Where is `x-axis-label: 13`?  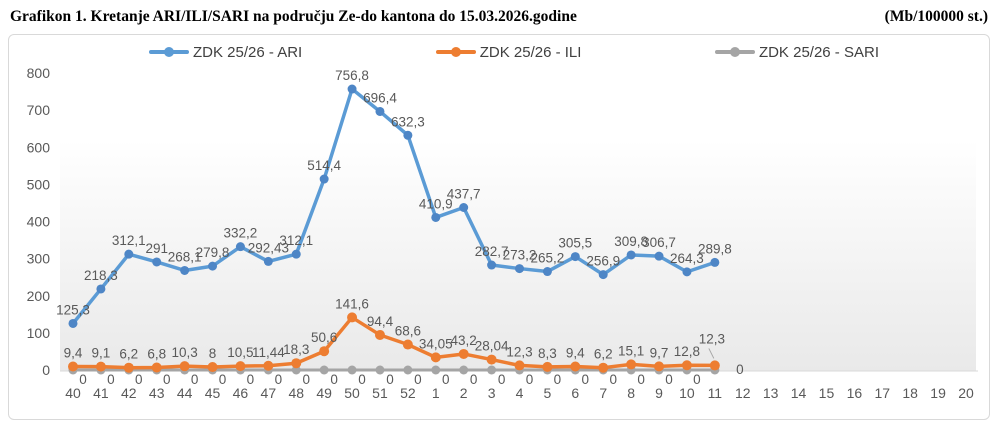 x-axis-label: 13 is located at coordinates (771, 393).